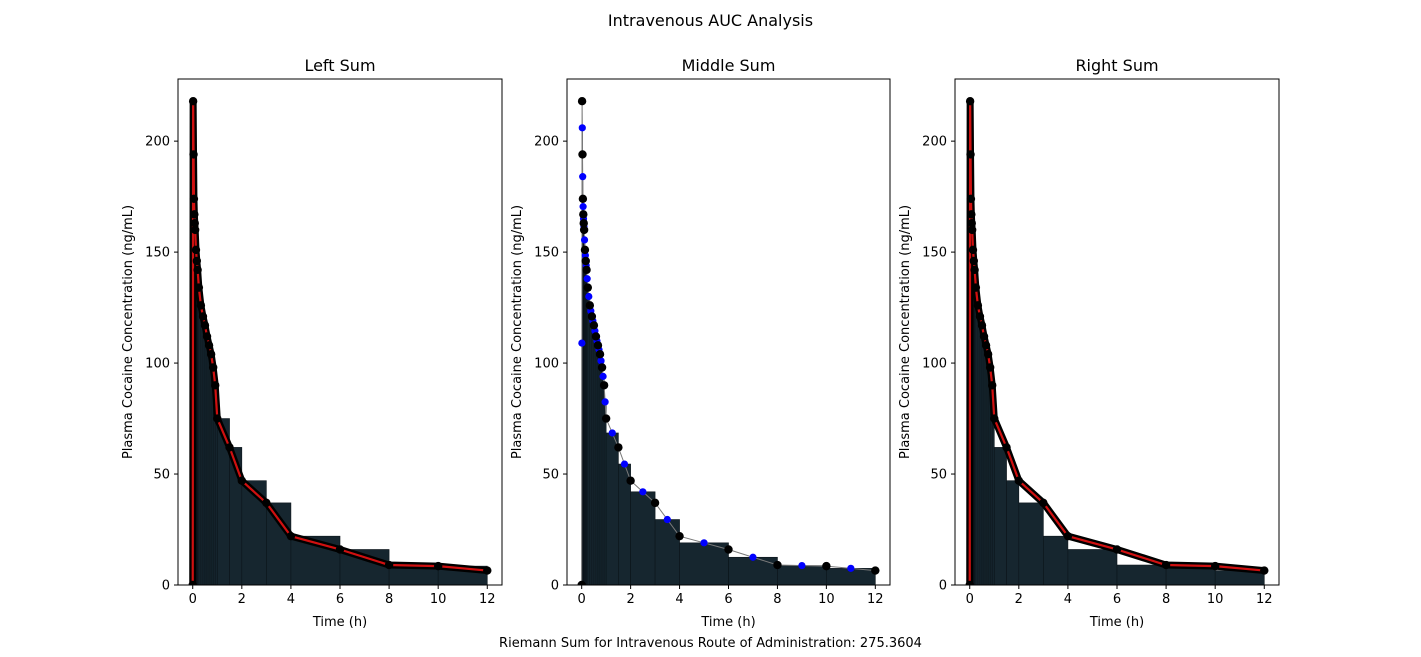 This screenshot has height=657, width=1421. I want to click on figure-title: Intravenous AUC Analysis, so click(710, 20).